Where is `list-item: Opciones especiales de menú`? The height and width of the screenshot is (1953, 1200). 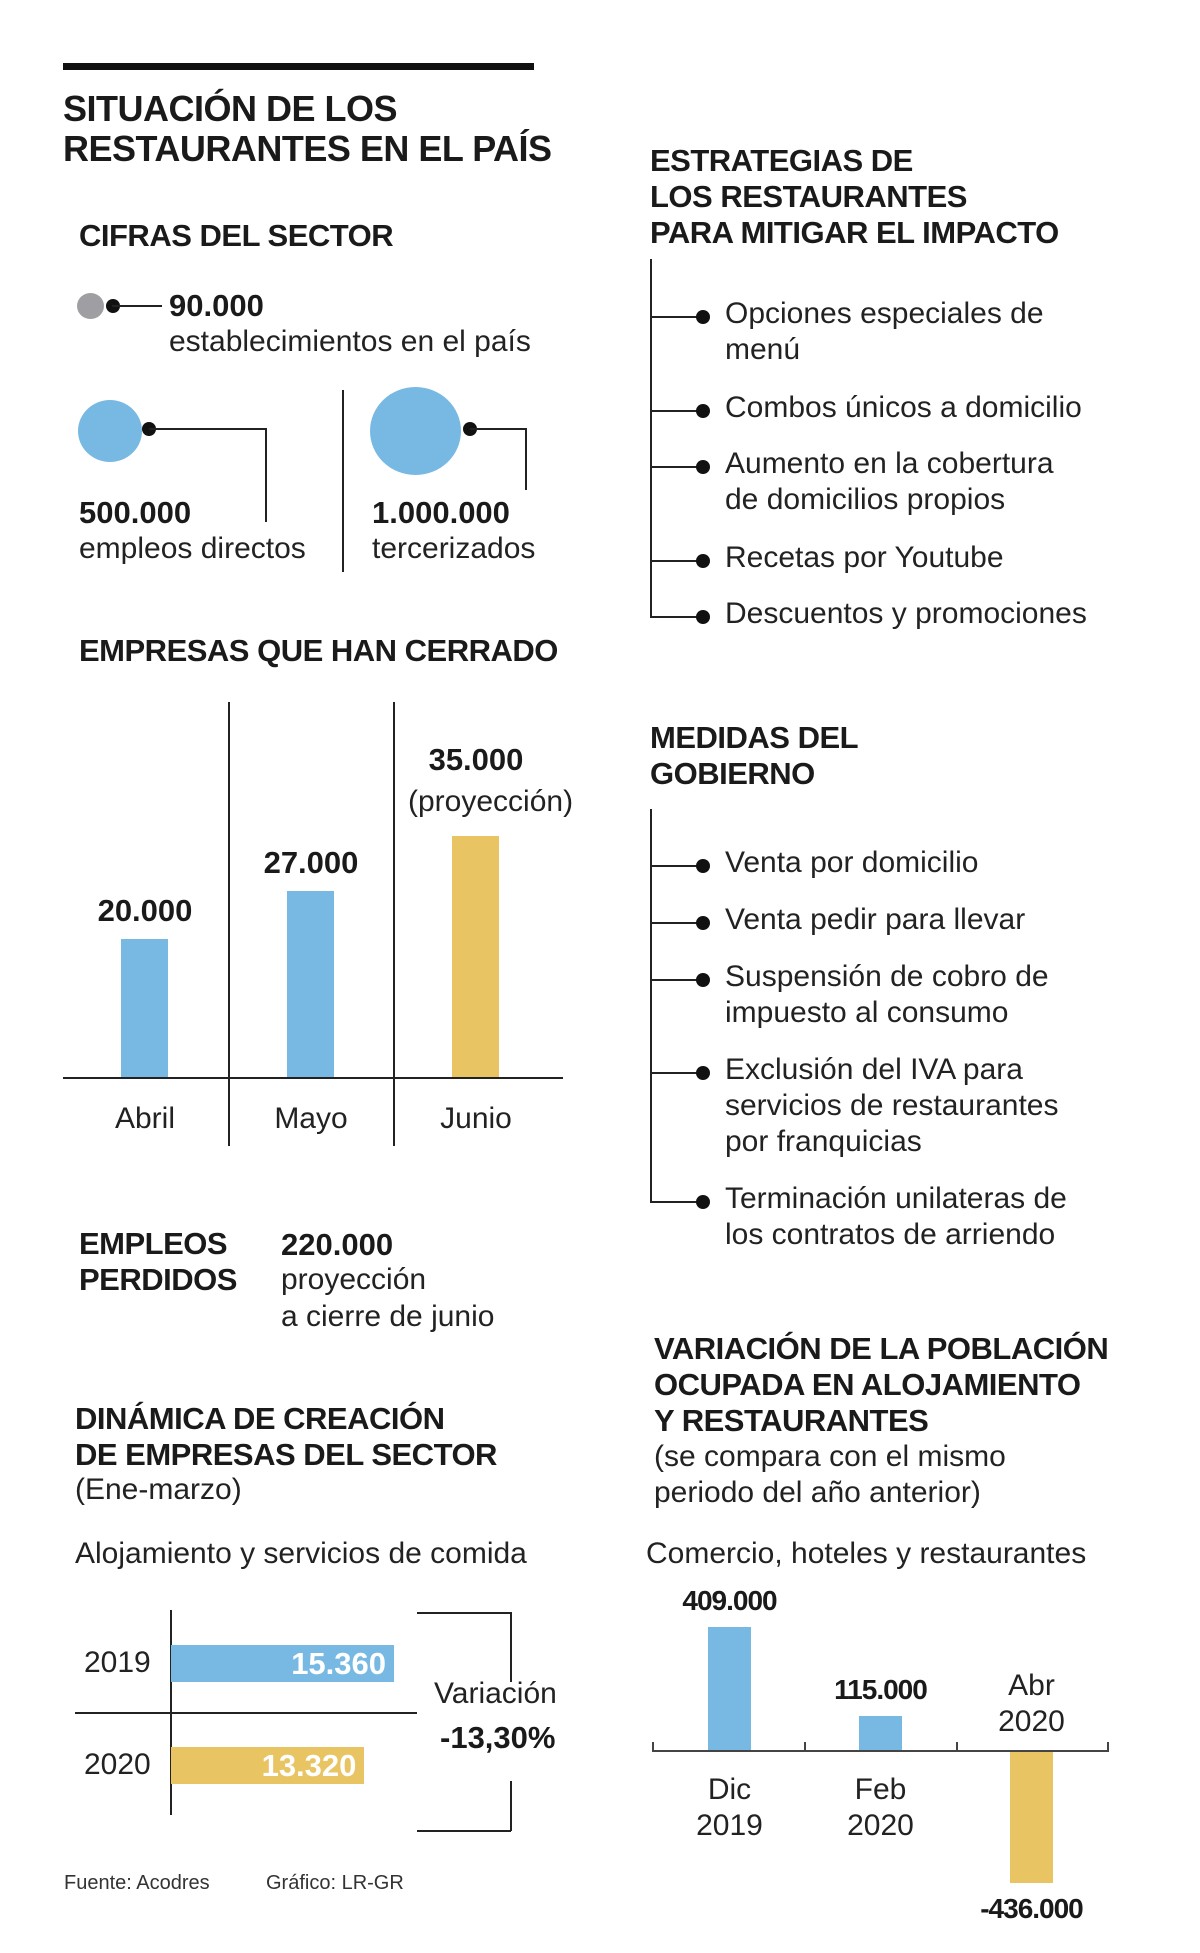 list-item: Opciones especiales de menú is located at coordinates (884, 331).